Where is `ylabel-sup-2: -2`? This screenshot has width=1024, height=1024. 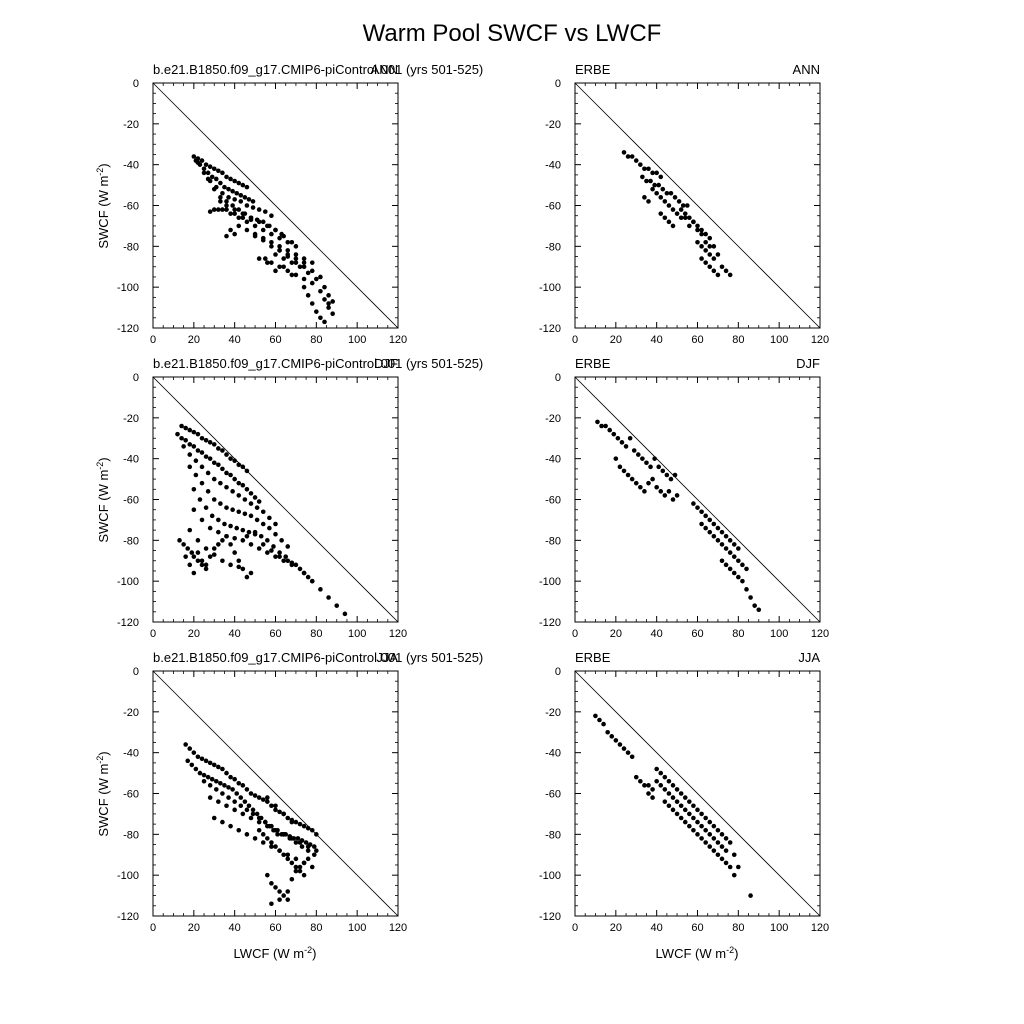 ylabel-sup-2: -2 is located at coordinates (100, 466).